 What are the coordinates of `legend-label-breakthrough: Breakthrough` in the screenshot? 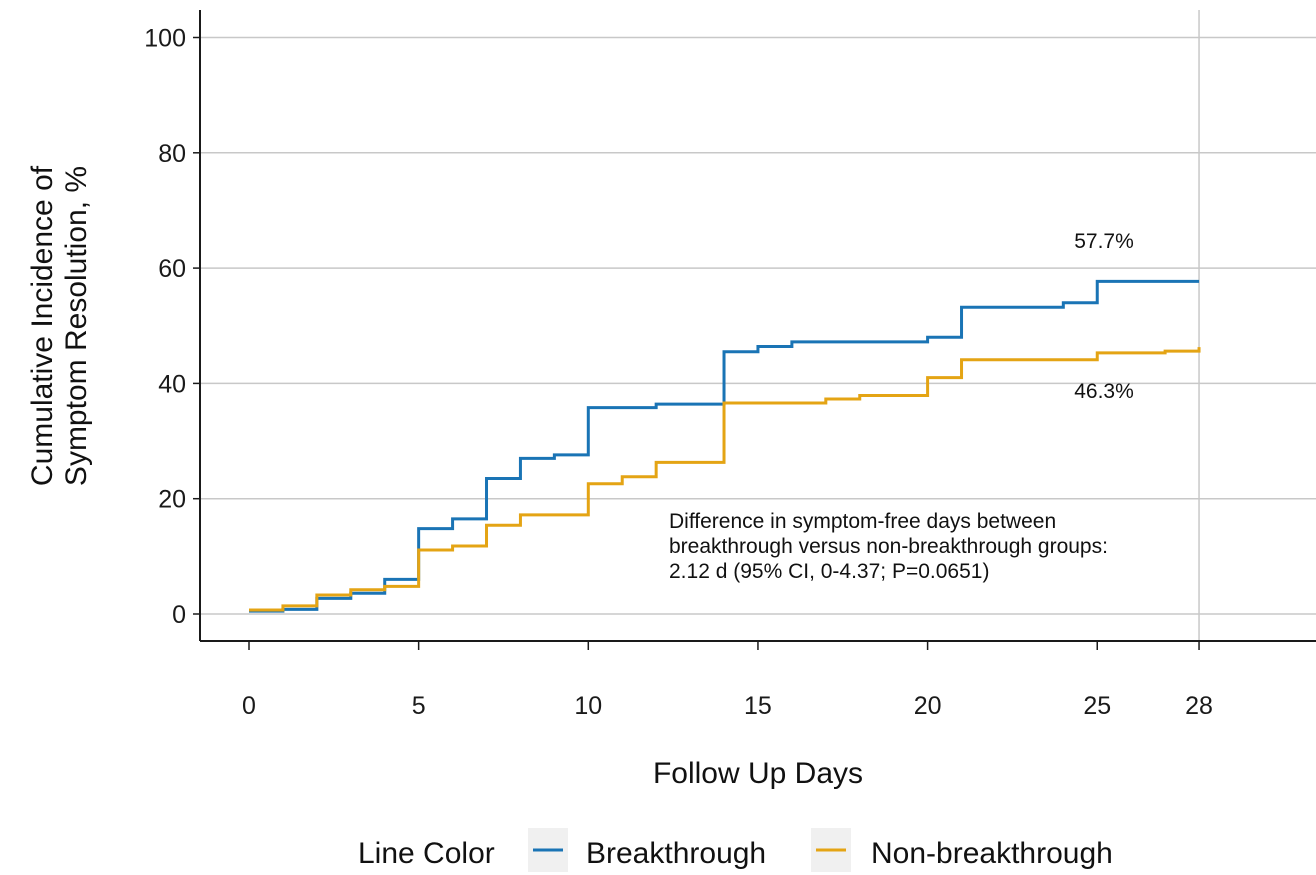 It's located at (676, 853).